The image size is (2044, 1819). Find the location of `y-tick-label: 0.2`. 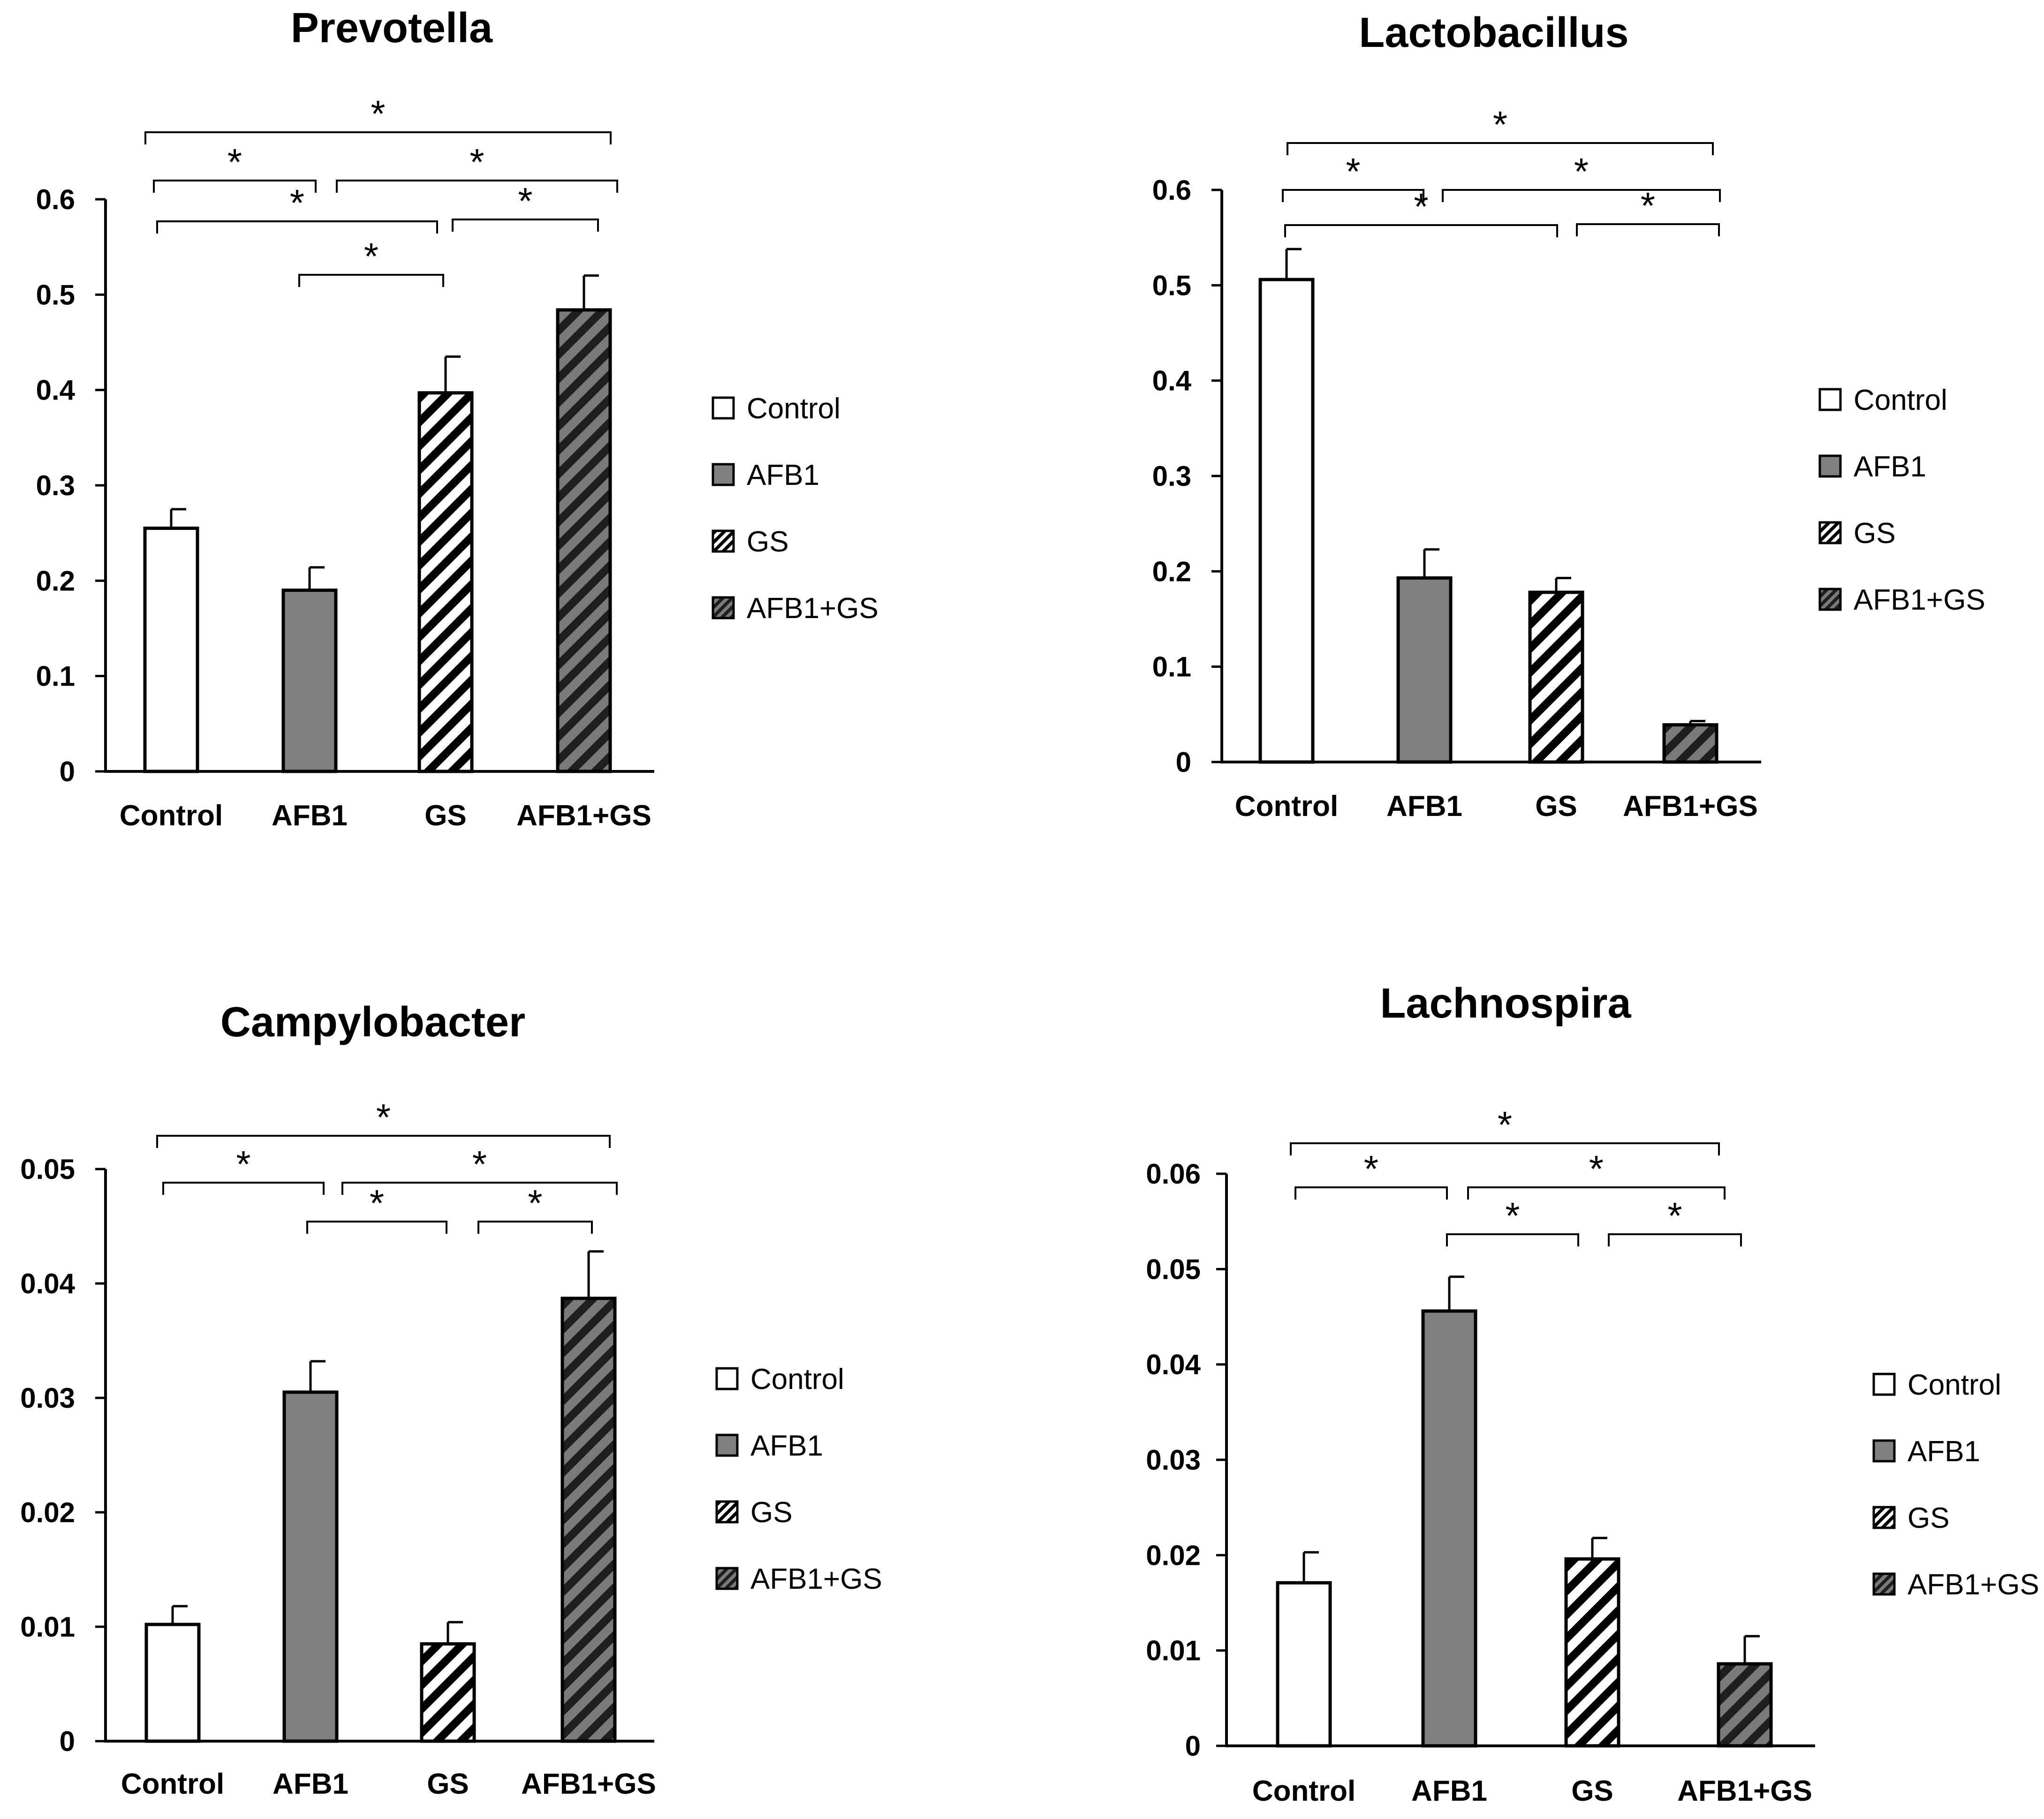

y-tick-label: 0.2 is located at coordinates (55, 581).